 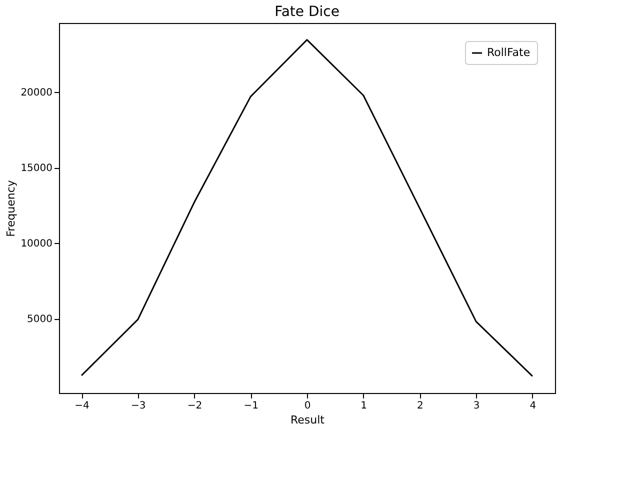 I want to click on x-tick-label: 0, so click(x=307, y=406).